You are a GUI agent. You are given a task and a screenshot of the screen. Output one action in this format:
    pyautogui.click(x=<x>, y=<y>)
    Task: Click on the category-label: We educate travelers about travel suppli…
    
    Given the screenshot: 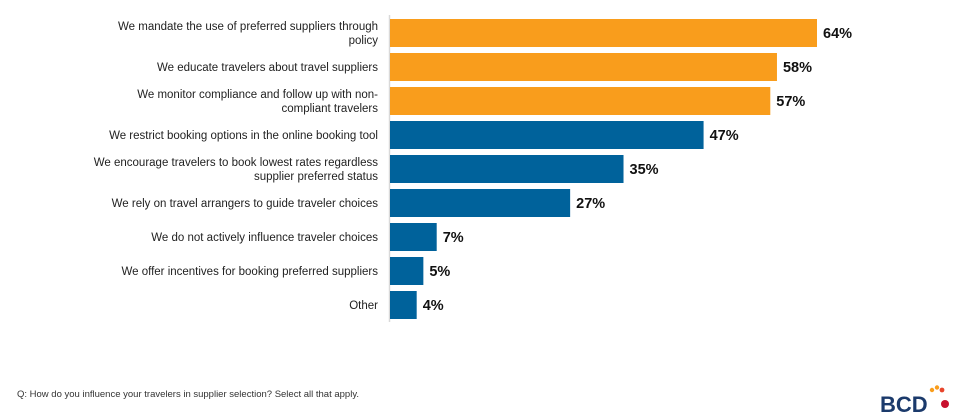 What is the action you would take?
    pyautogui.click(x=267, y=68)
    